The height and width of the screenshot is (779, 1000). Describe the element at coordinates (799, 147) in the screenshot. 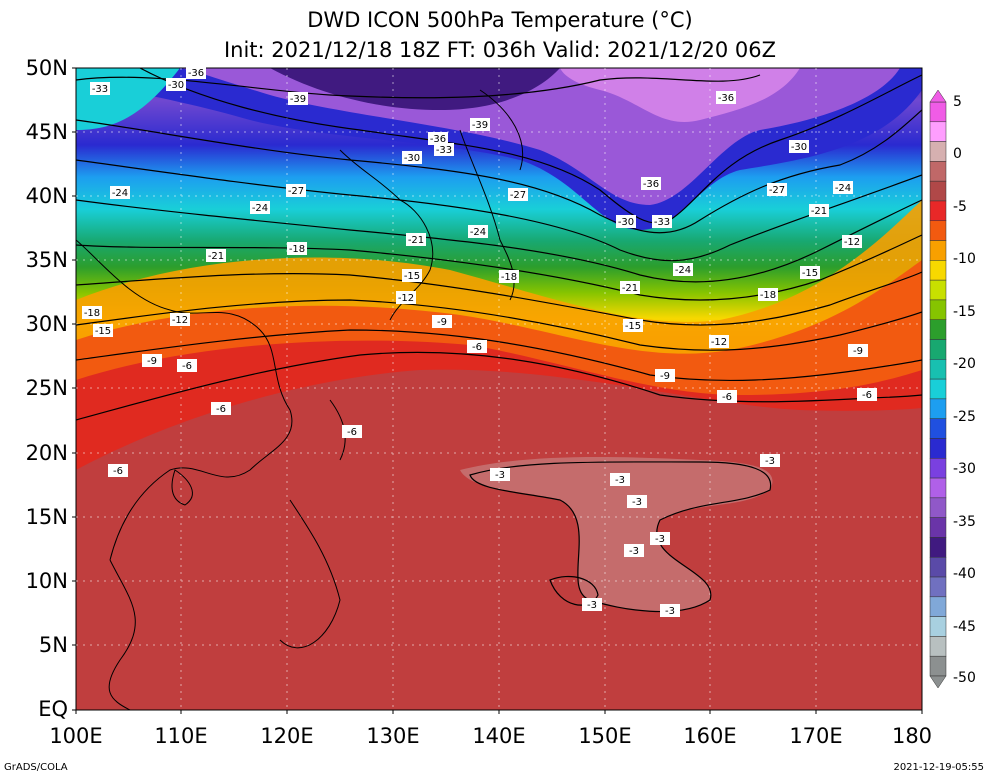

I see `svg-text: -30` at that location.